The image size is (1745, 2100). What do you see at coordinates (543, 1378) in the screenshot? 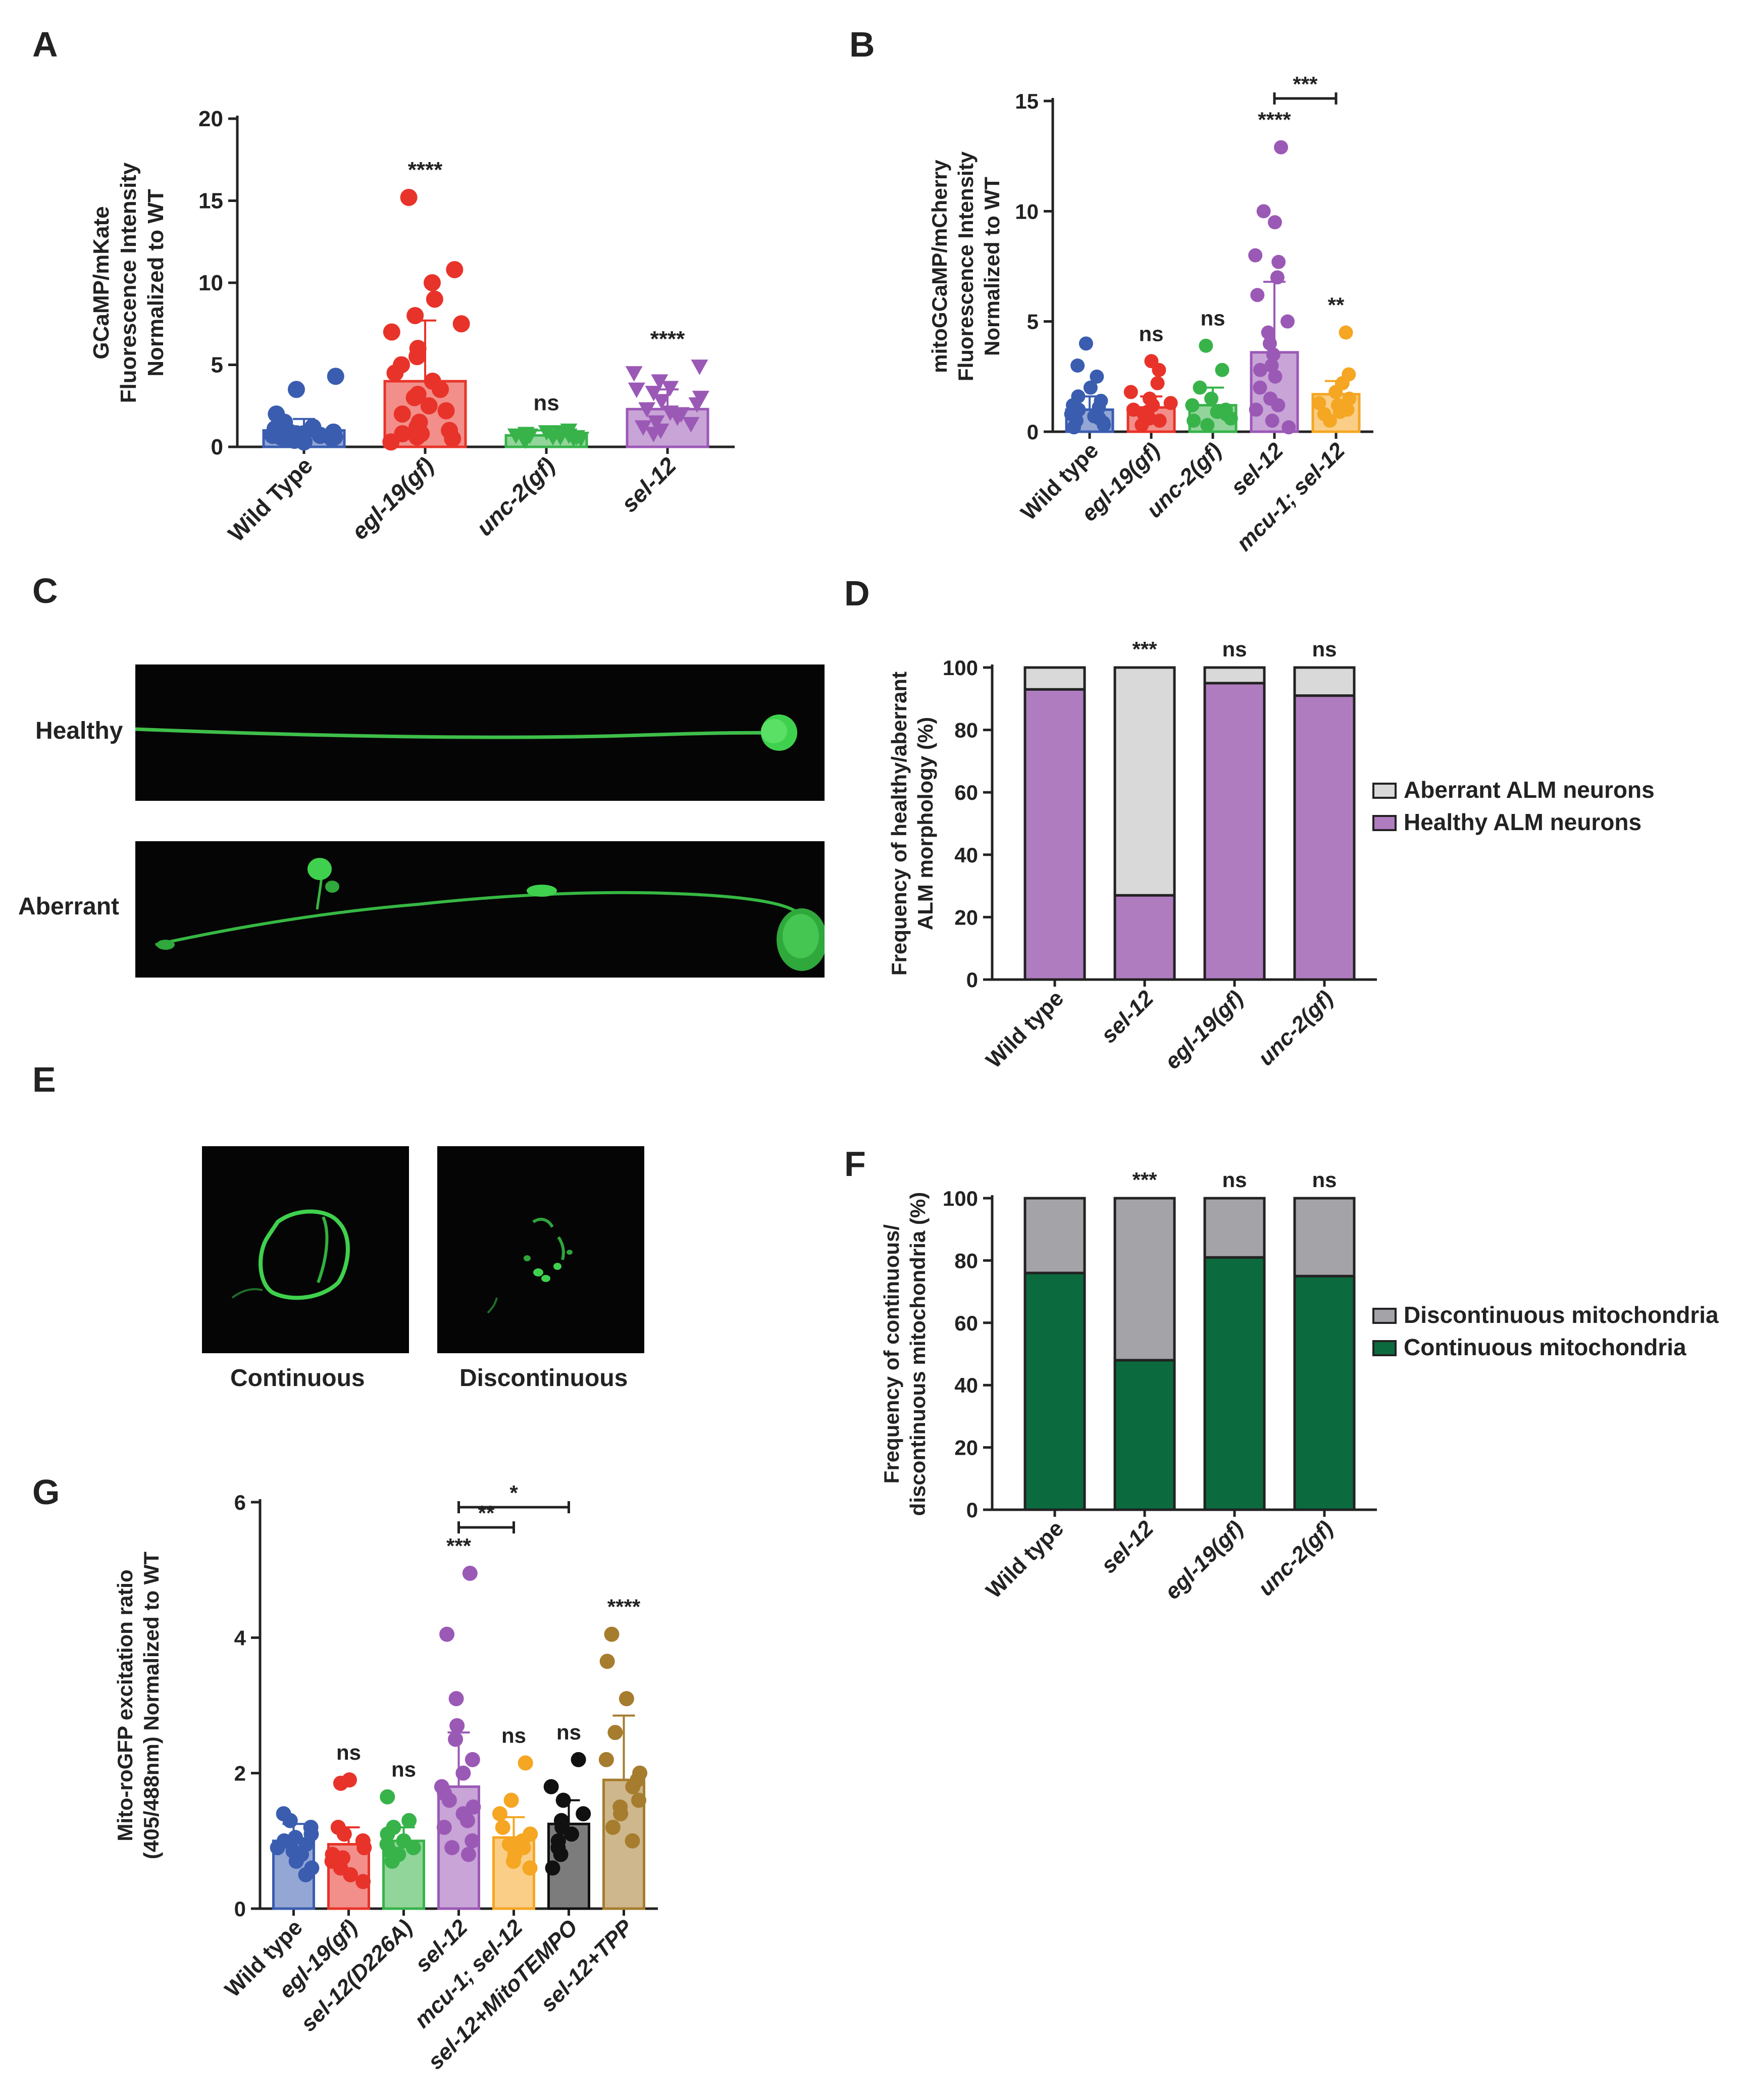
I see `image-label-discontinuous: Discontinuous` at bounding box center [543, 1378].